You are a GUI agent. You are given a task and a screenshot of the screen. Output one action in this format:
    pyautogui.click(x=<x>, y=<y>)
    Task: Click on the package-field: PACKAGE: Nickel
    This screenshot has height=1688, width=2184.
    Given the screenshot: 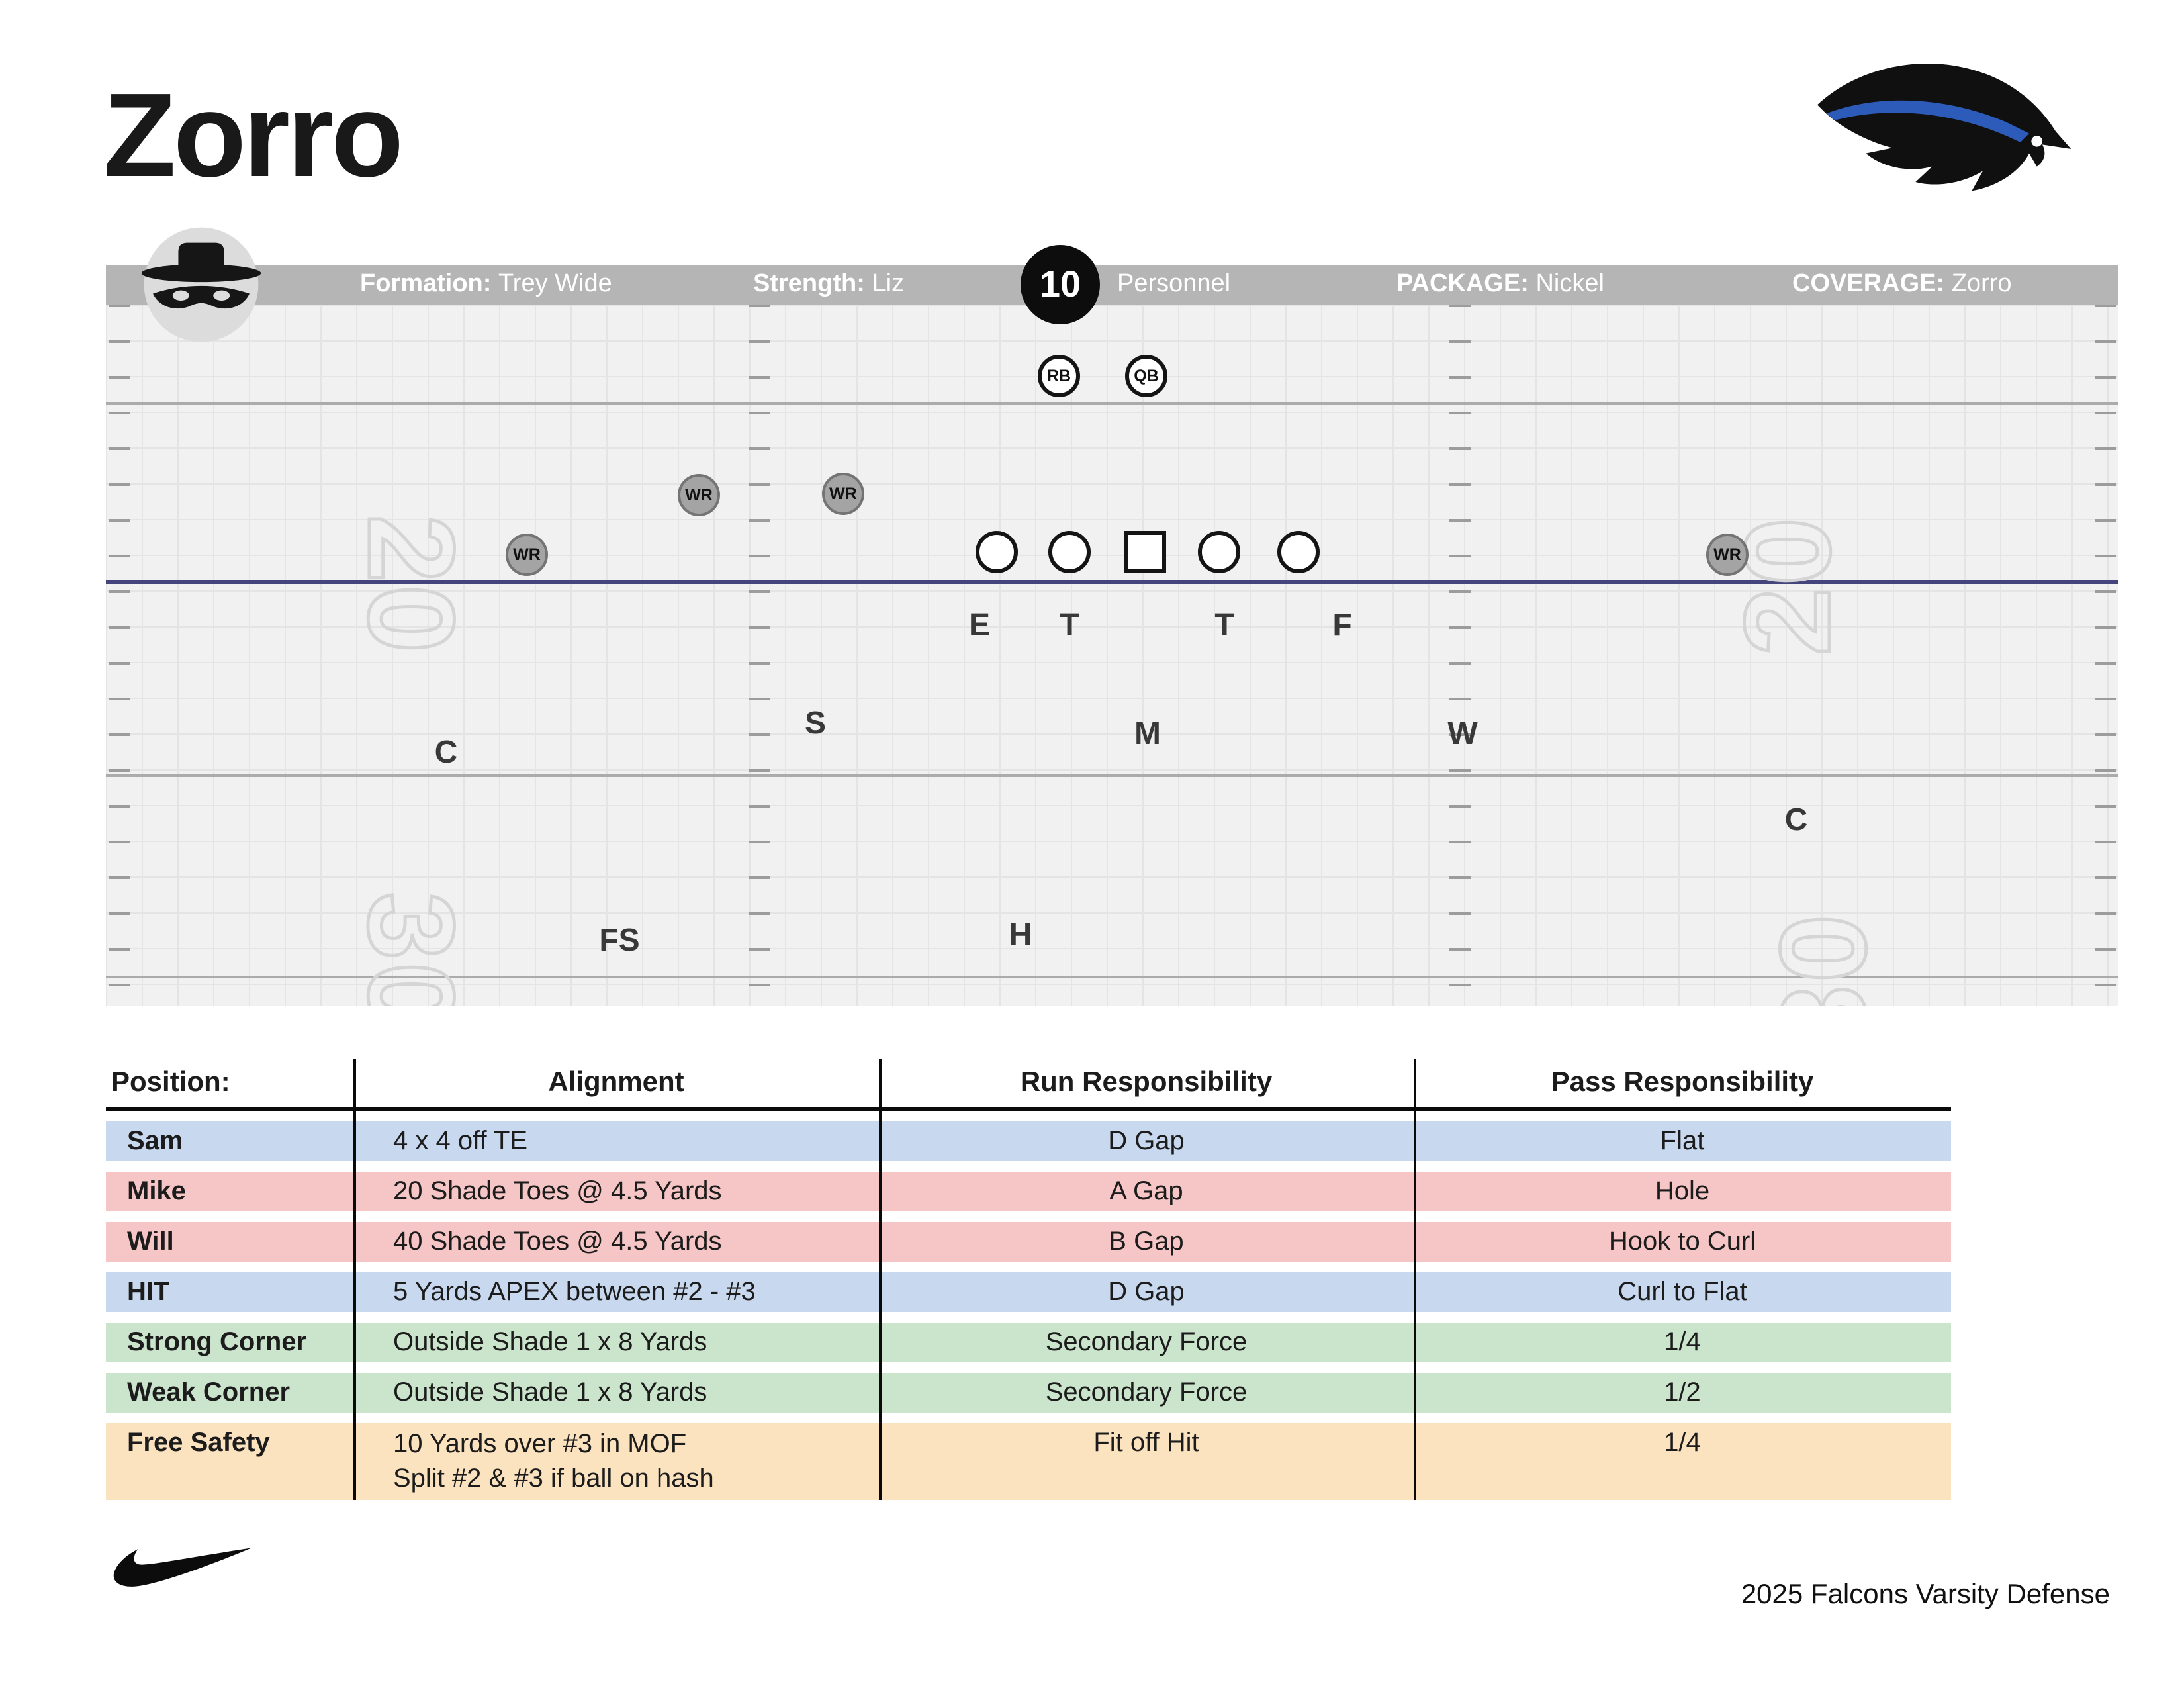 What is the action you would take?
    pyautogui.click(x=1500, y=285)
    